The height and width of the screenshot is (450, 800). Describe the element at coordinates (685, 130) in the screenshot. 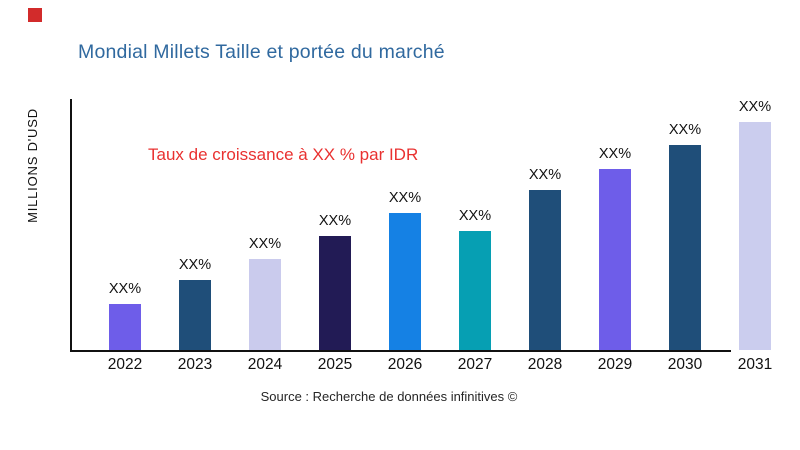

I see `bar-value-label-2030: XX%` at that location.